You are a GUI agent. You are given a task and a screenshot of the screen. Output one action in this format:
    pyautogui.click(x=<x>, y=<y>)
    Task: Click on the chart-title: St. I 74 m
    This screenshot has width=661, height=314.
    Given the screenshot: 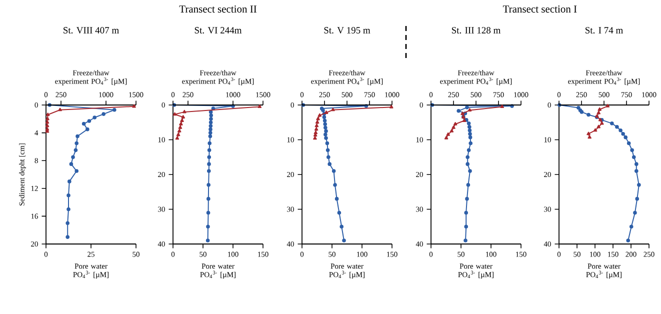 What is the action you would take?
    pyautogui.click(x=604, y=30)
    